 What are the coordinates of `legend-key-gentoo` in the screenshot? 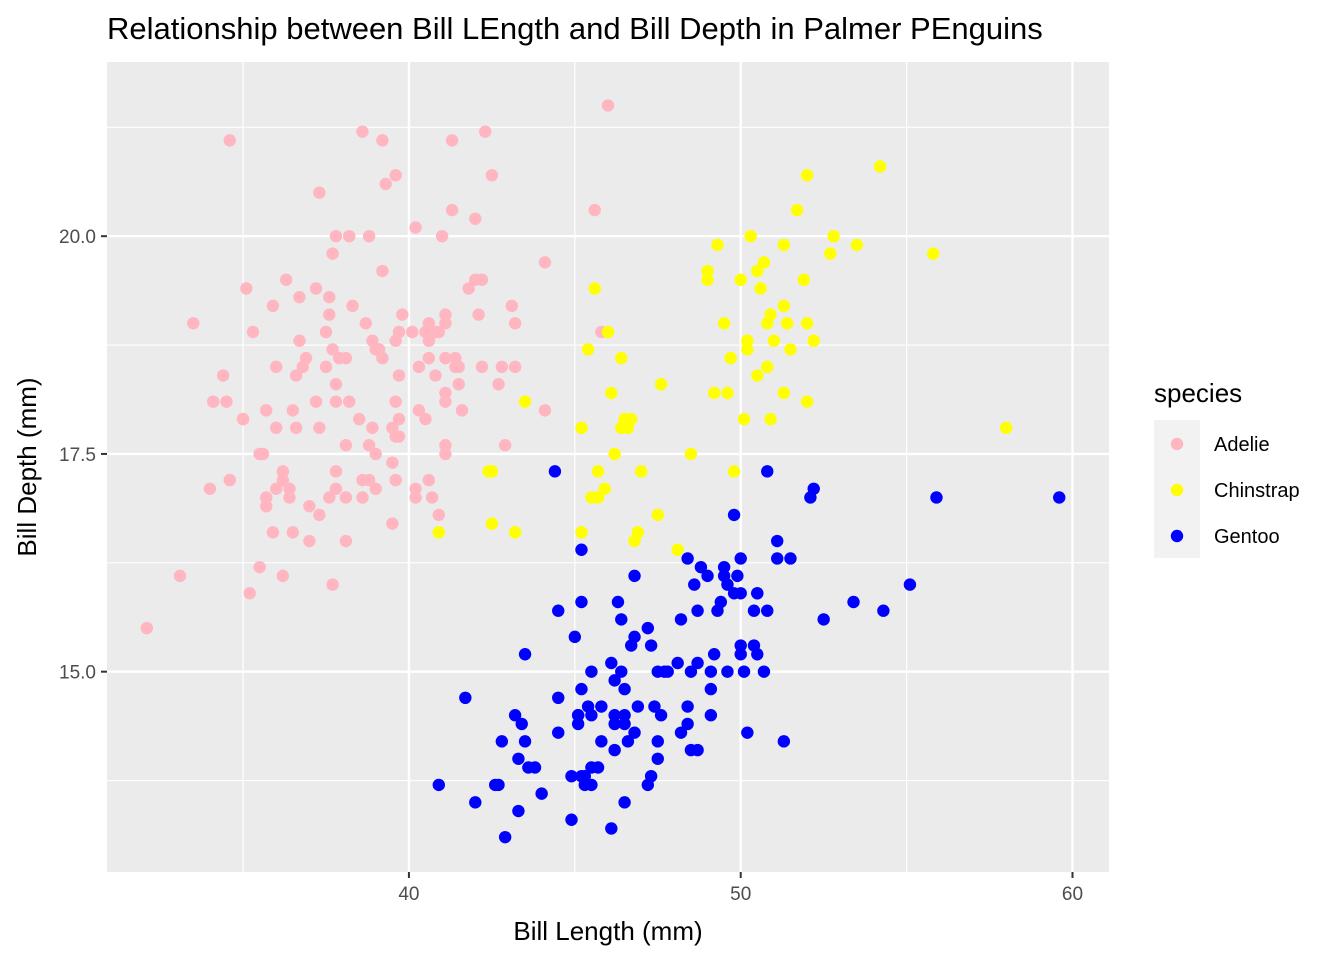 It's located at (1177, 536).